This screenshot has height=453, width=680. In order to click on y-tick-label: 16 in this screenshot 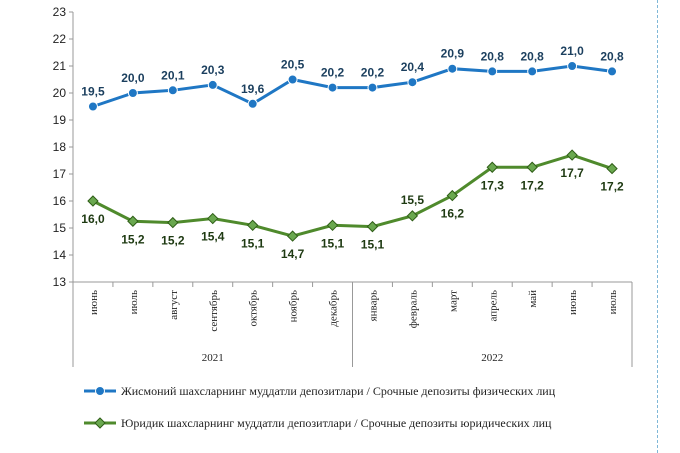, I will do `click(60, 201)`.